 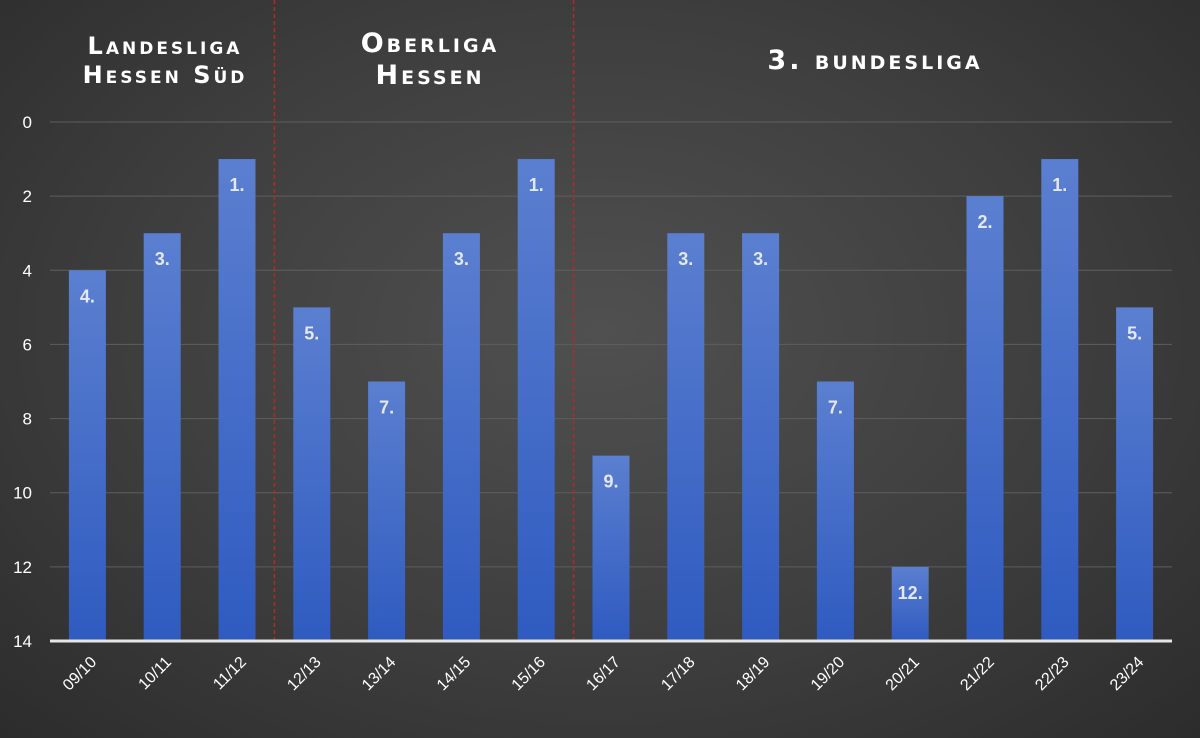 I want to click on section-title-3-bundesliga: 3. bundesliga, so click(x=875, y=61).